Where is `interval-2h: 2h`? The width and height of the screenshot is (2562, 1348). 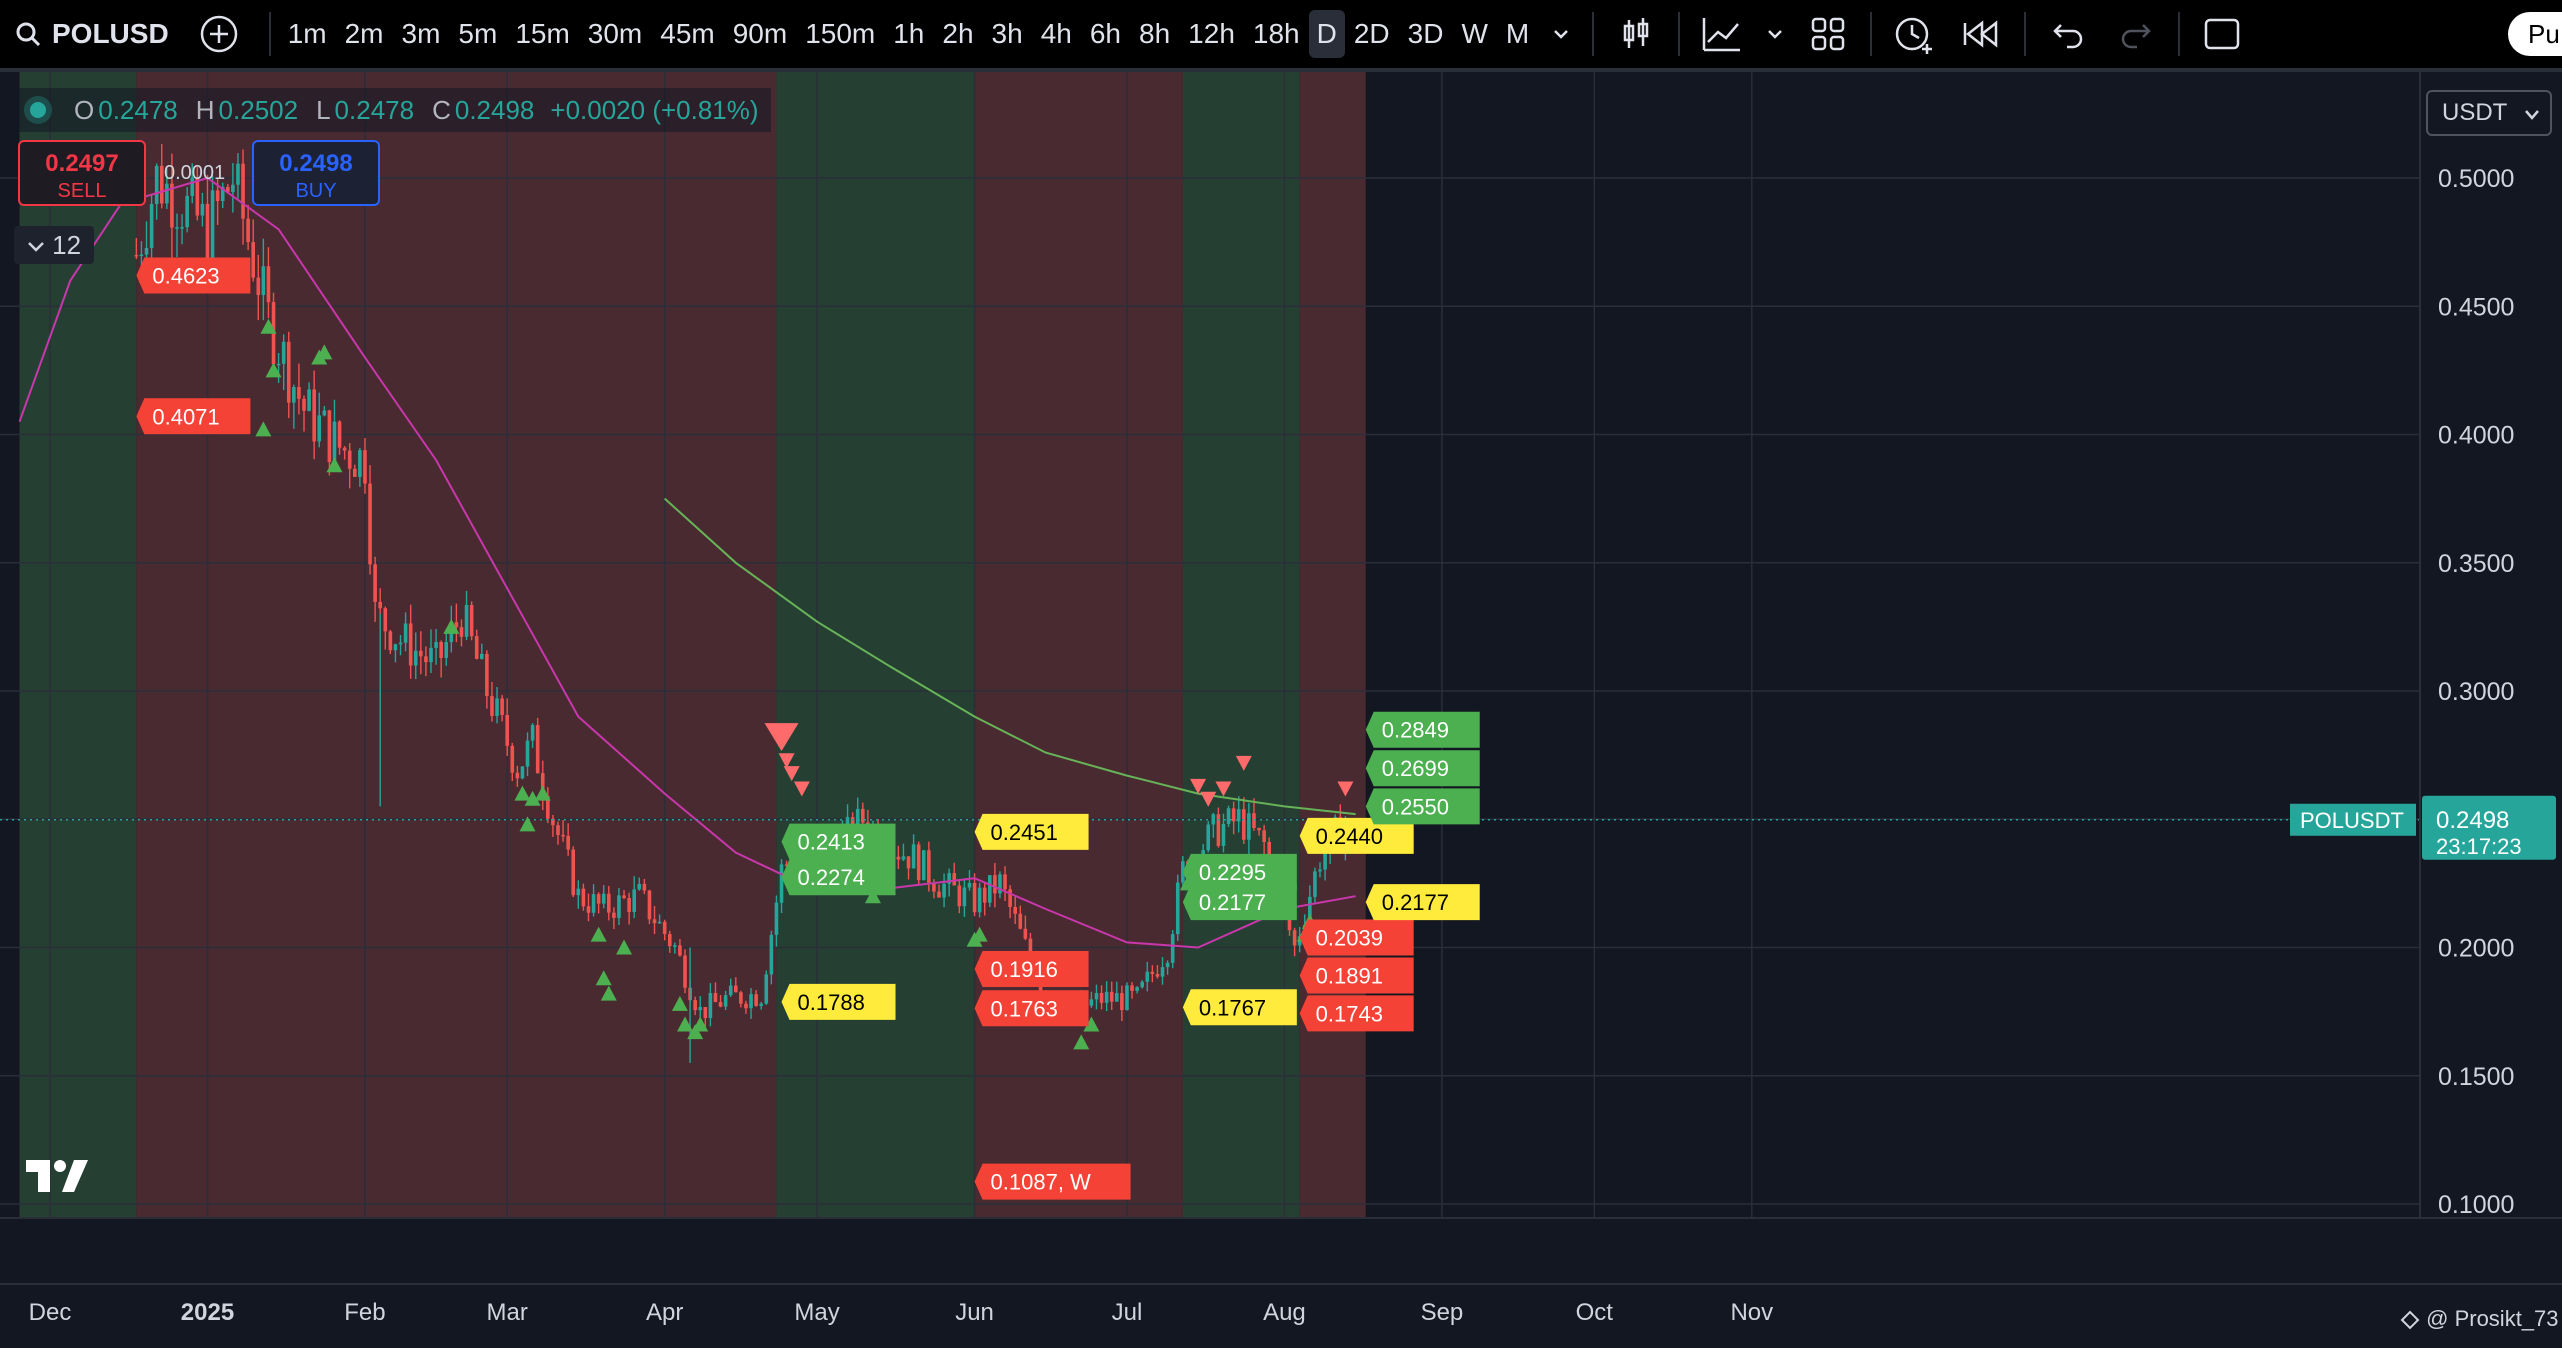
interval-2h: 2h is located at coordinates (958, 33).